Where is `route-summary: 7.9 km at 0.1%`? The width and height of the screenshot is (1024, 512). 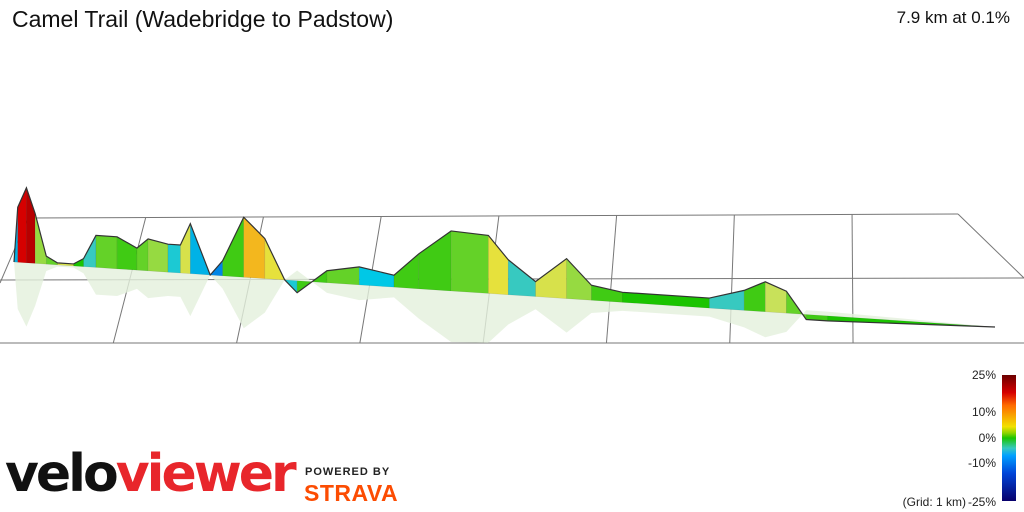 route-summary: 7.9 km at 0.1% is located at coordinates (953, 17).